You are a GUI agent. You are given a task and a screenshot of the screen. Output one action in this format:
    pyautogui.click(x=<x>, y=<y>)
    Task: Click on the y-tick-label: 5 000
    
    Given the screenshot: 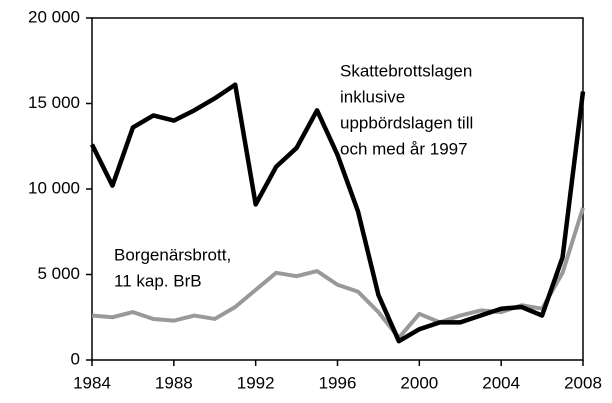 What is the action you would take?
    pyautogui.click(x=58, y=273)
    